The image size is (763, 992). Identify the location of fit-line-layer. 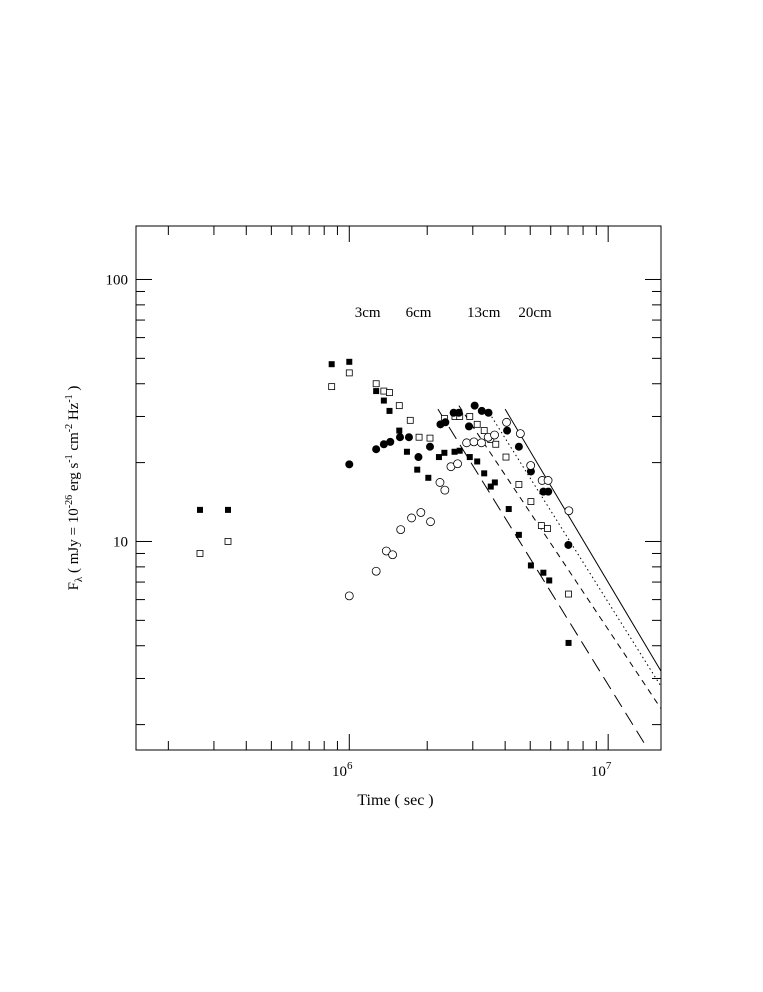
(549, 577).